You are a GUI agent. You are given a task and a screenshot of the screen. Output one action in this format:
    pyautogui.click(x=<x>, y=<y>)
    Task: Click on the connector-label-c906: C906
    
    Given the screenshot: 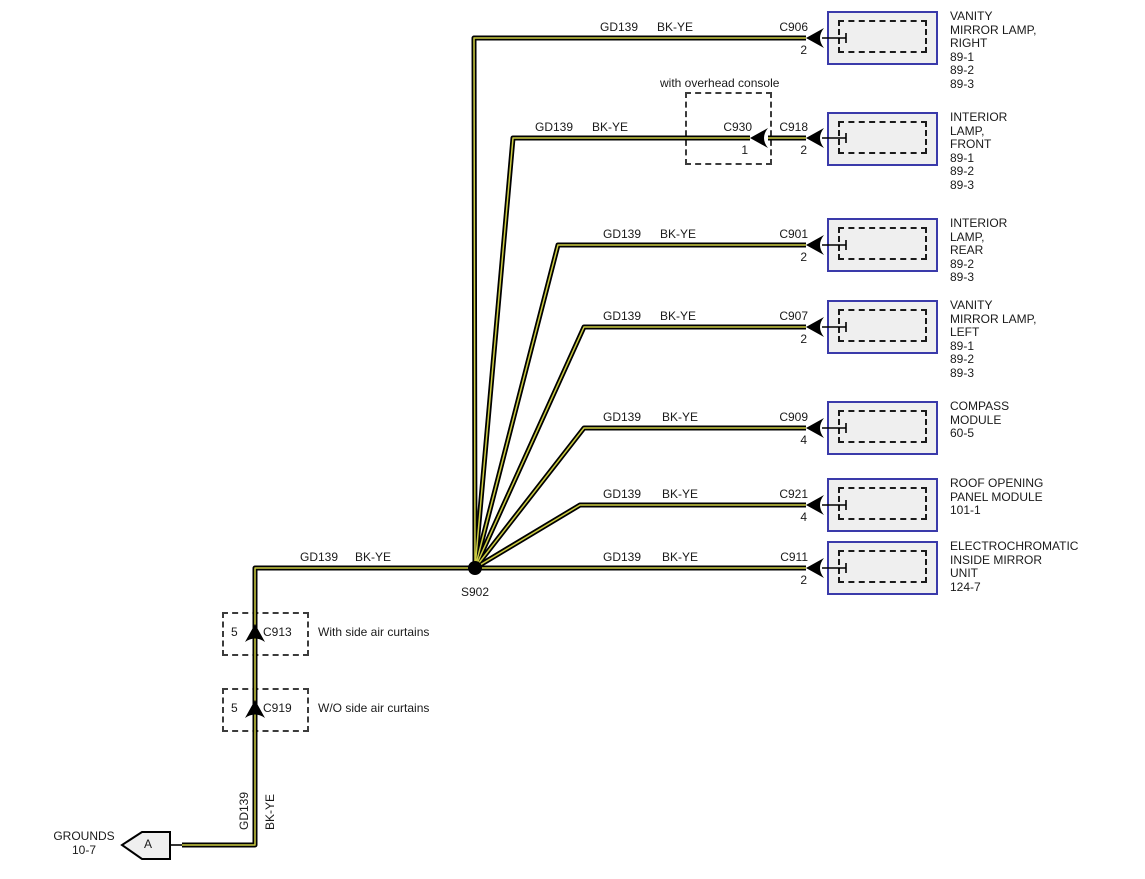 What is the action you would take?
    pyautogui.click(x=793, y=27)
    